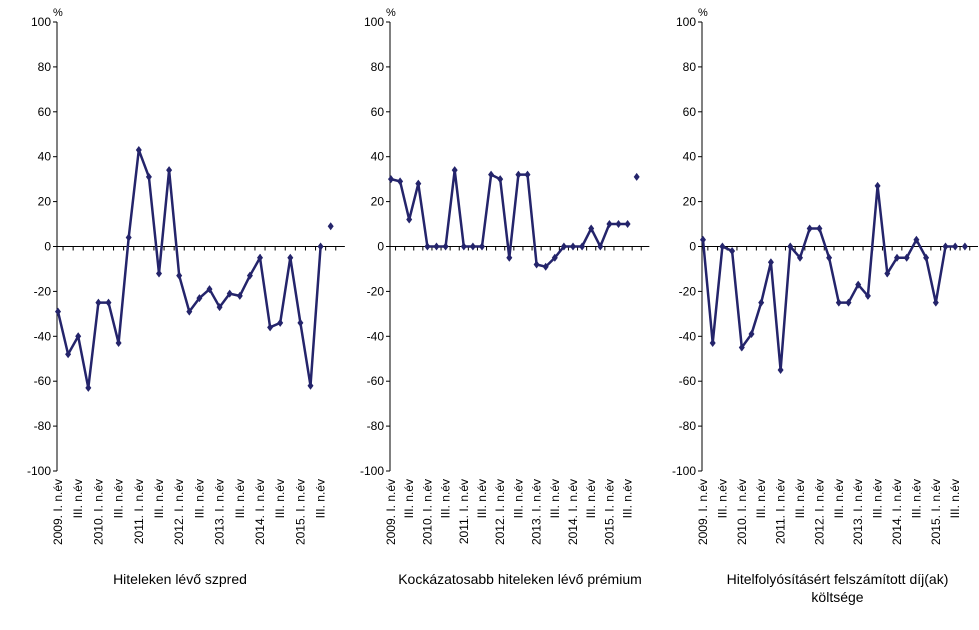  What do you see at coordinates (45, 202) in the screenshot?
I see `y-tick-label: 20` at bounding box center [45, 202].